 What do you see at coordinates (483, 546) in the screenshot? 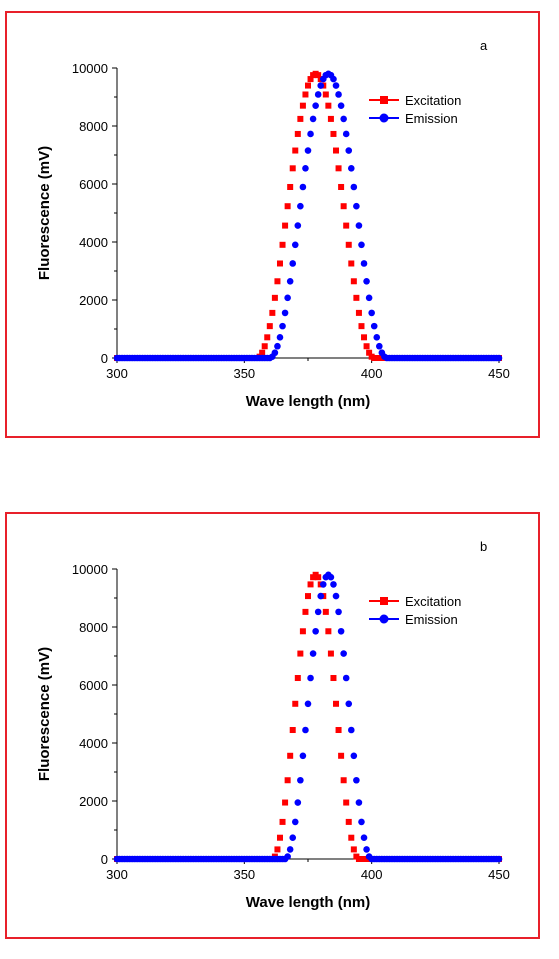
I see `panel-label: b` at bounding box center [483, 546].